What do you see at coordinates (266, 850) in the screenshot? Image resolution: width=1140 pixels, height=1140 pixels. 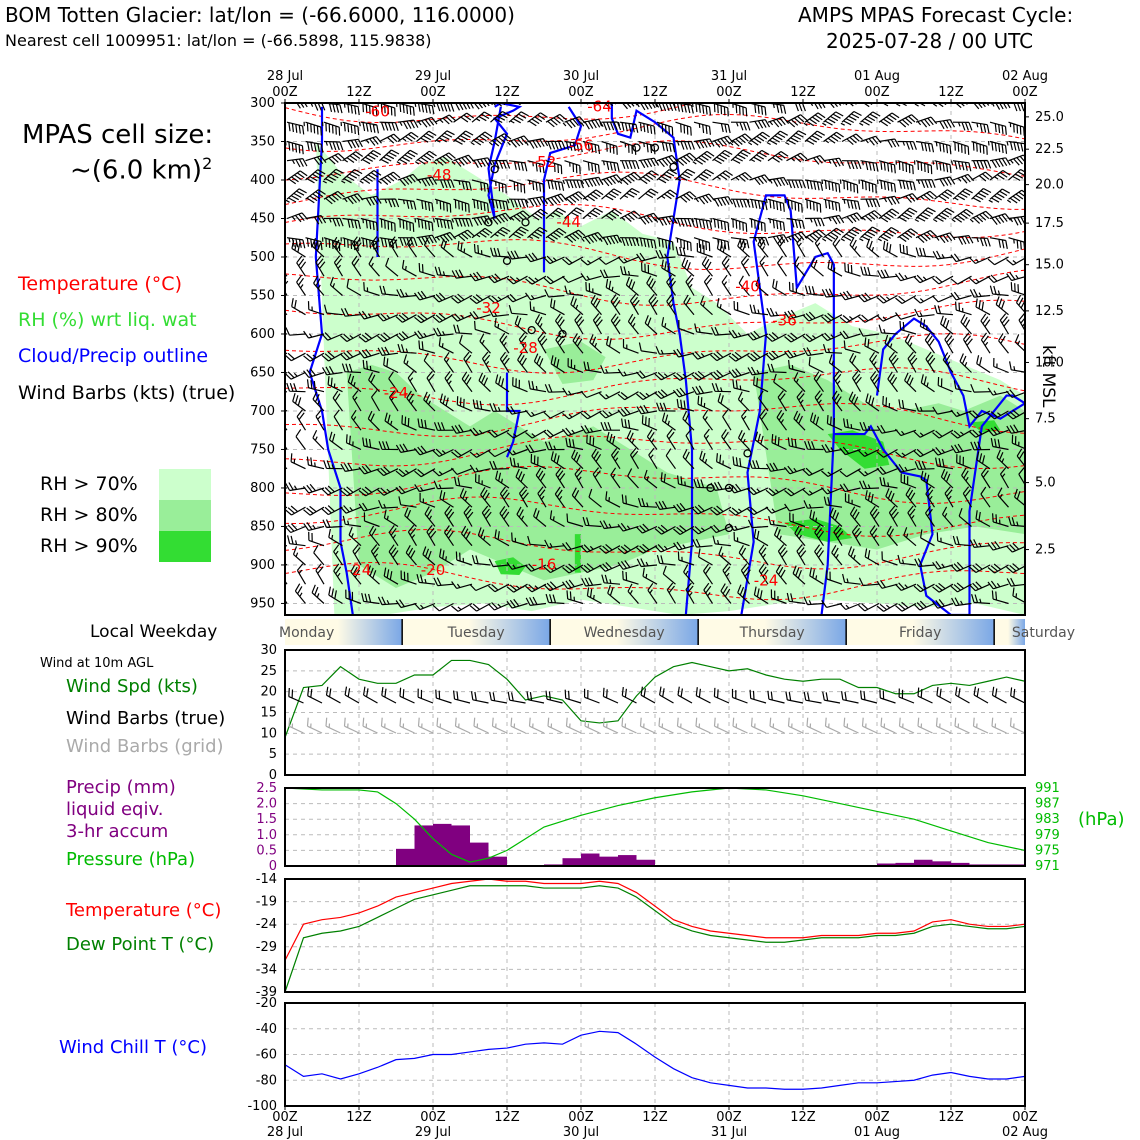 I see `precip-panel-ytick-label: 0.5` at bounding box center [266, 850].